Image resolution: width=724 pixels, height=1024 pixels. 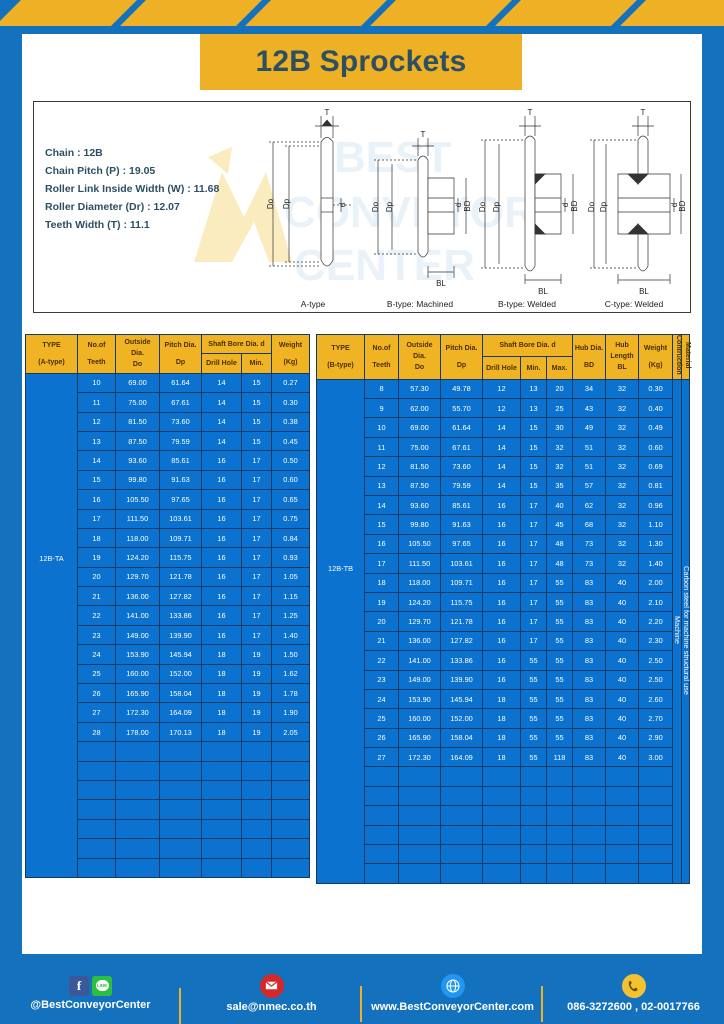 What do you see at coordinates (102, 985) in the screenshot?
I see `line-icon: LINE` at bounding box center [102, 985].